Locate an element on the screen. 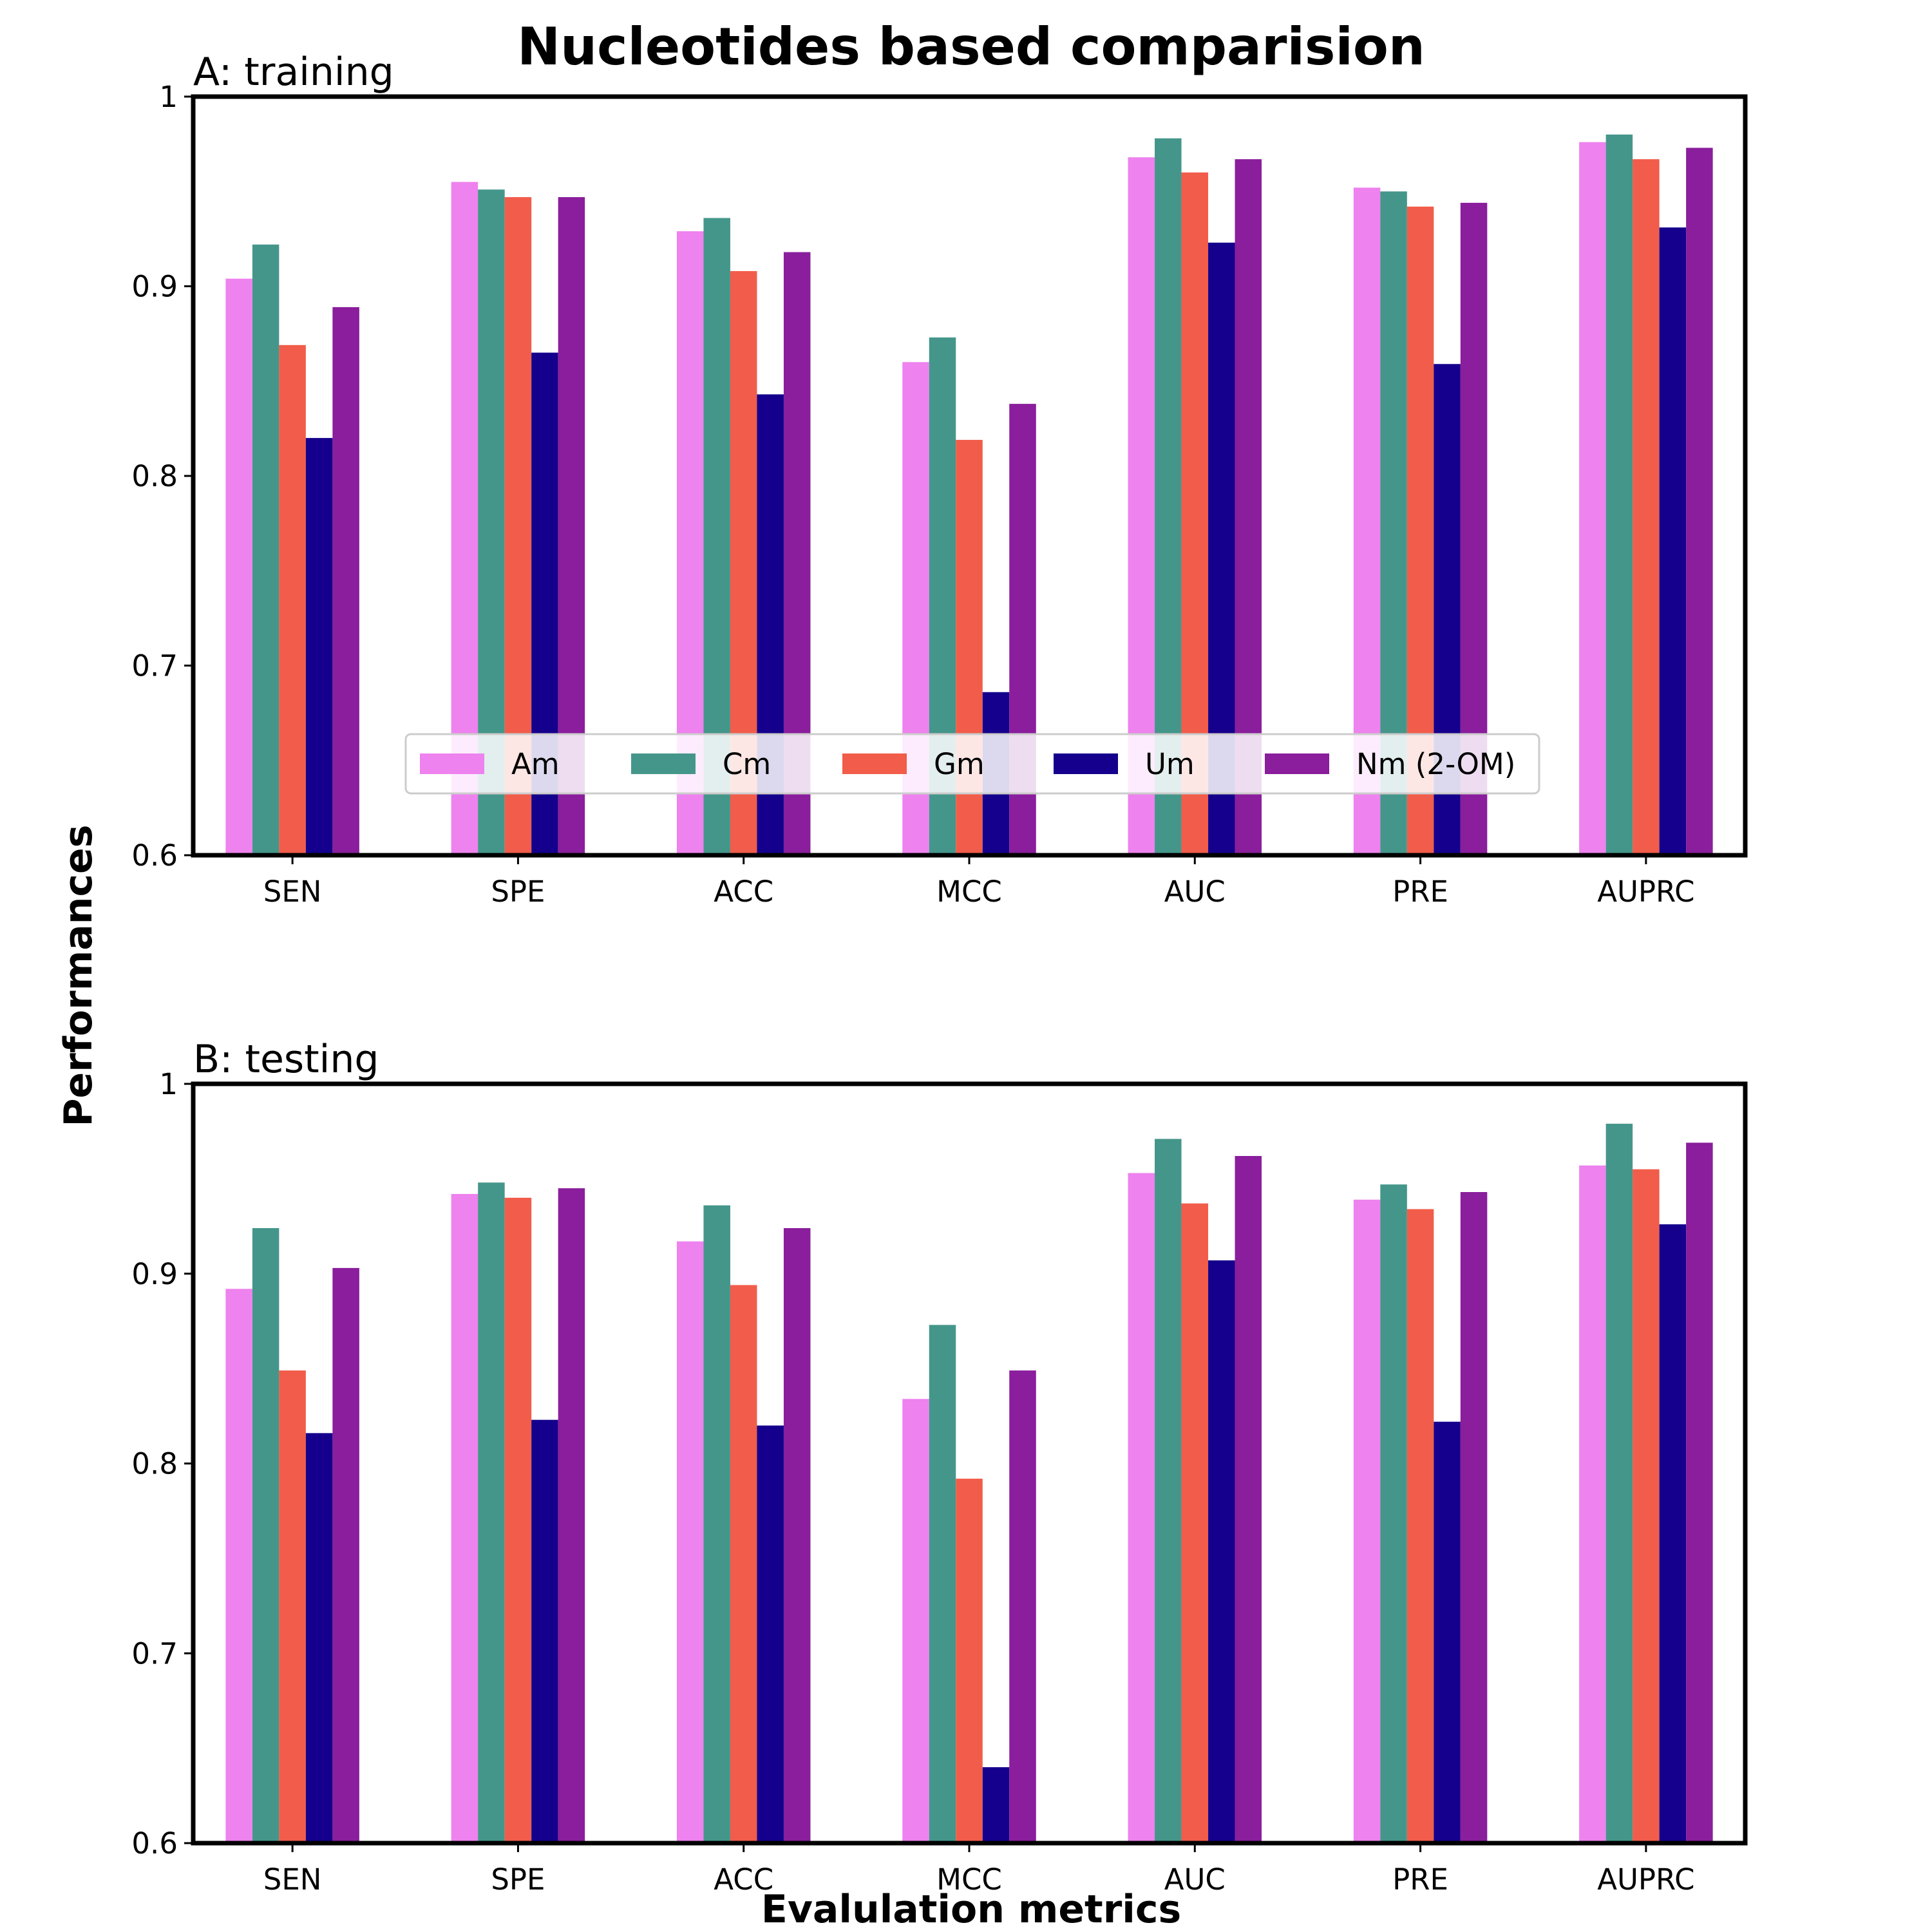 This screenshot has width=1932, height=1932. bar-mcc-nm is located at coordinates (1022, 1607).